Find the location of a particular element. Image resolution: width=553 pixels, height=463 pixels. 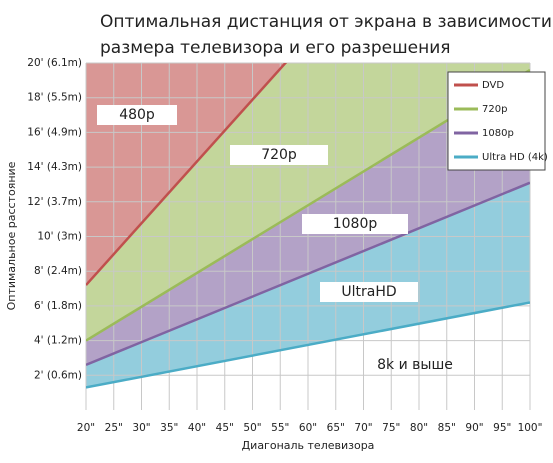

y-tick-label: 8' (2.4m) is located at coordinates (58, 271).